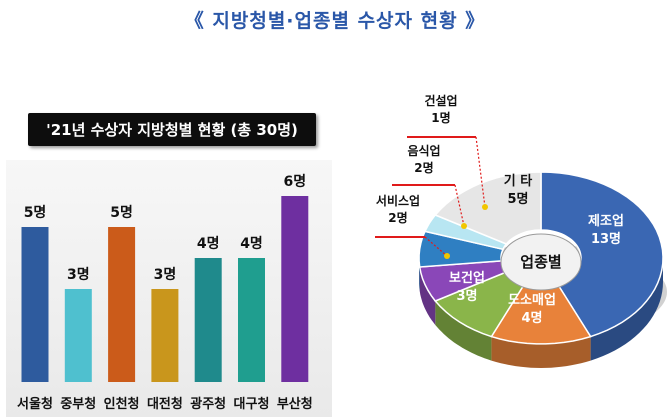 The image size is (670, 417). What do you see at coordinates (35, 404) in the screenshot?
I see `category-label: 서울청` at bounding box center [35, 404].